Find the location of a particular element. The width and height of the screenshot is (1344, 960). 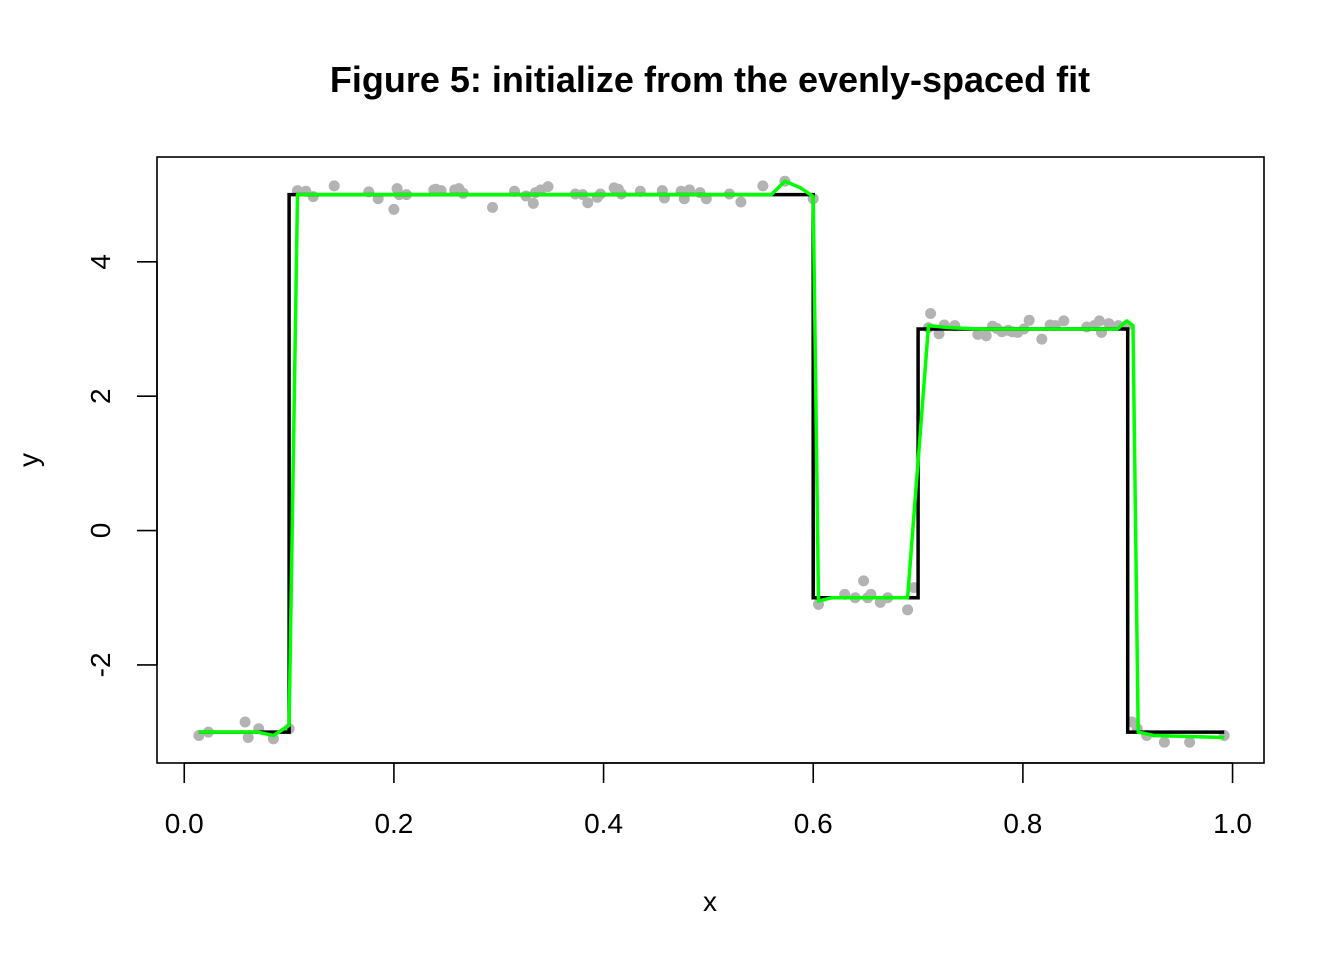

y-tick-label: 4 is located at coordinates (100, 262).